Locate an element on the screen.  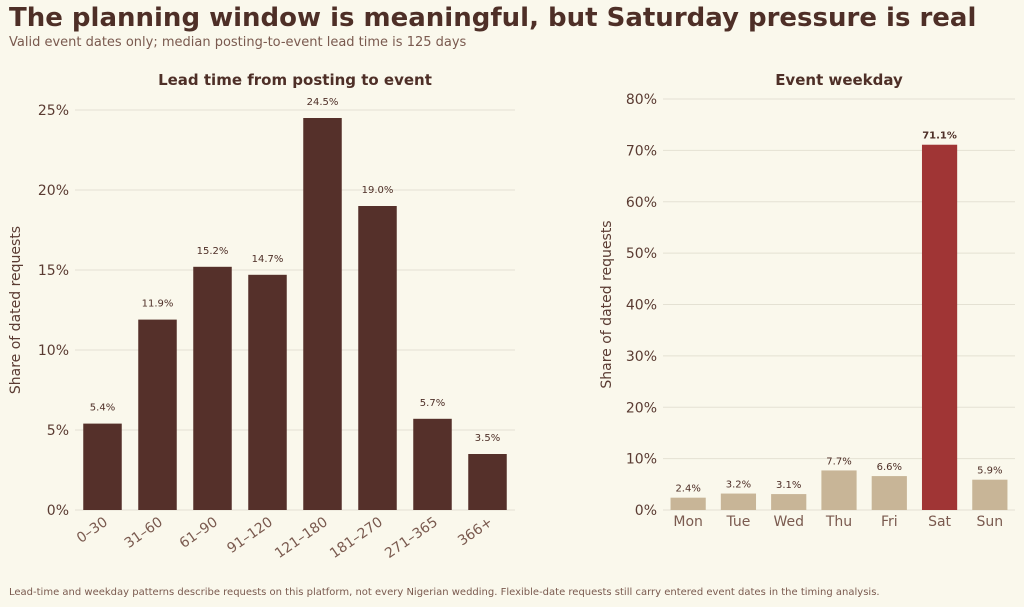
weekday-data-label-5: 71.1% is located at coordinates (939, 136).